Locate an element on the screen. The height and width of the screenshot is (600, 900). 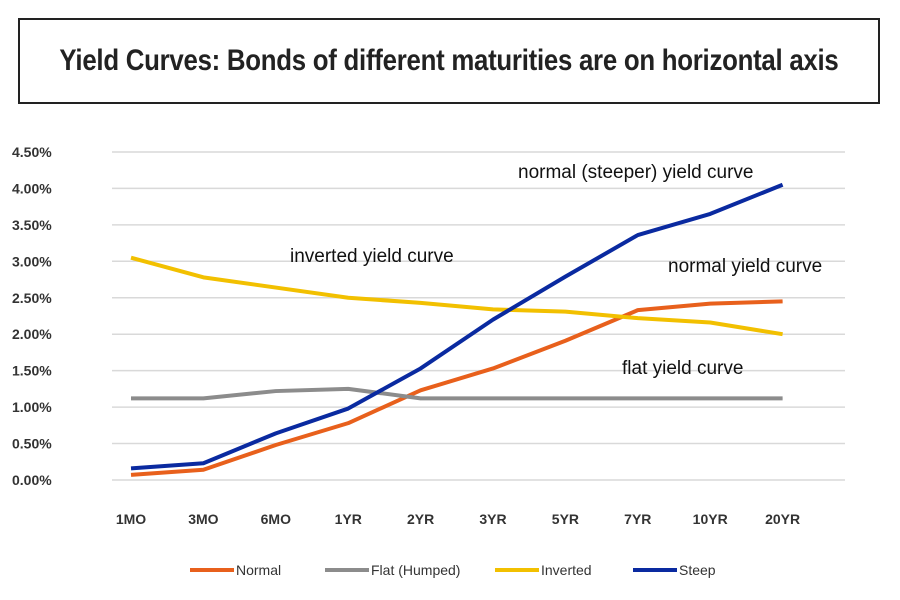
series-line-inverted is located at coordinates (456, 296).